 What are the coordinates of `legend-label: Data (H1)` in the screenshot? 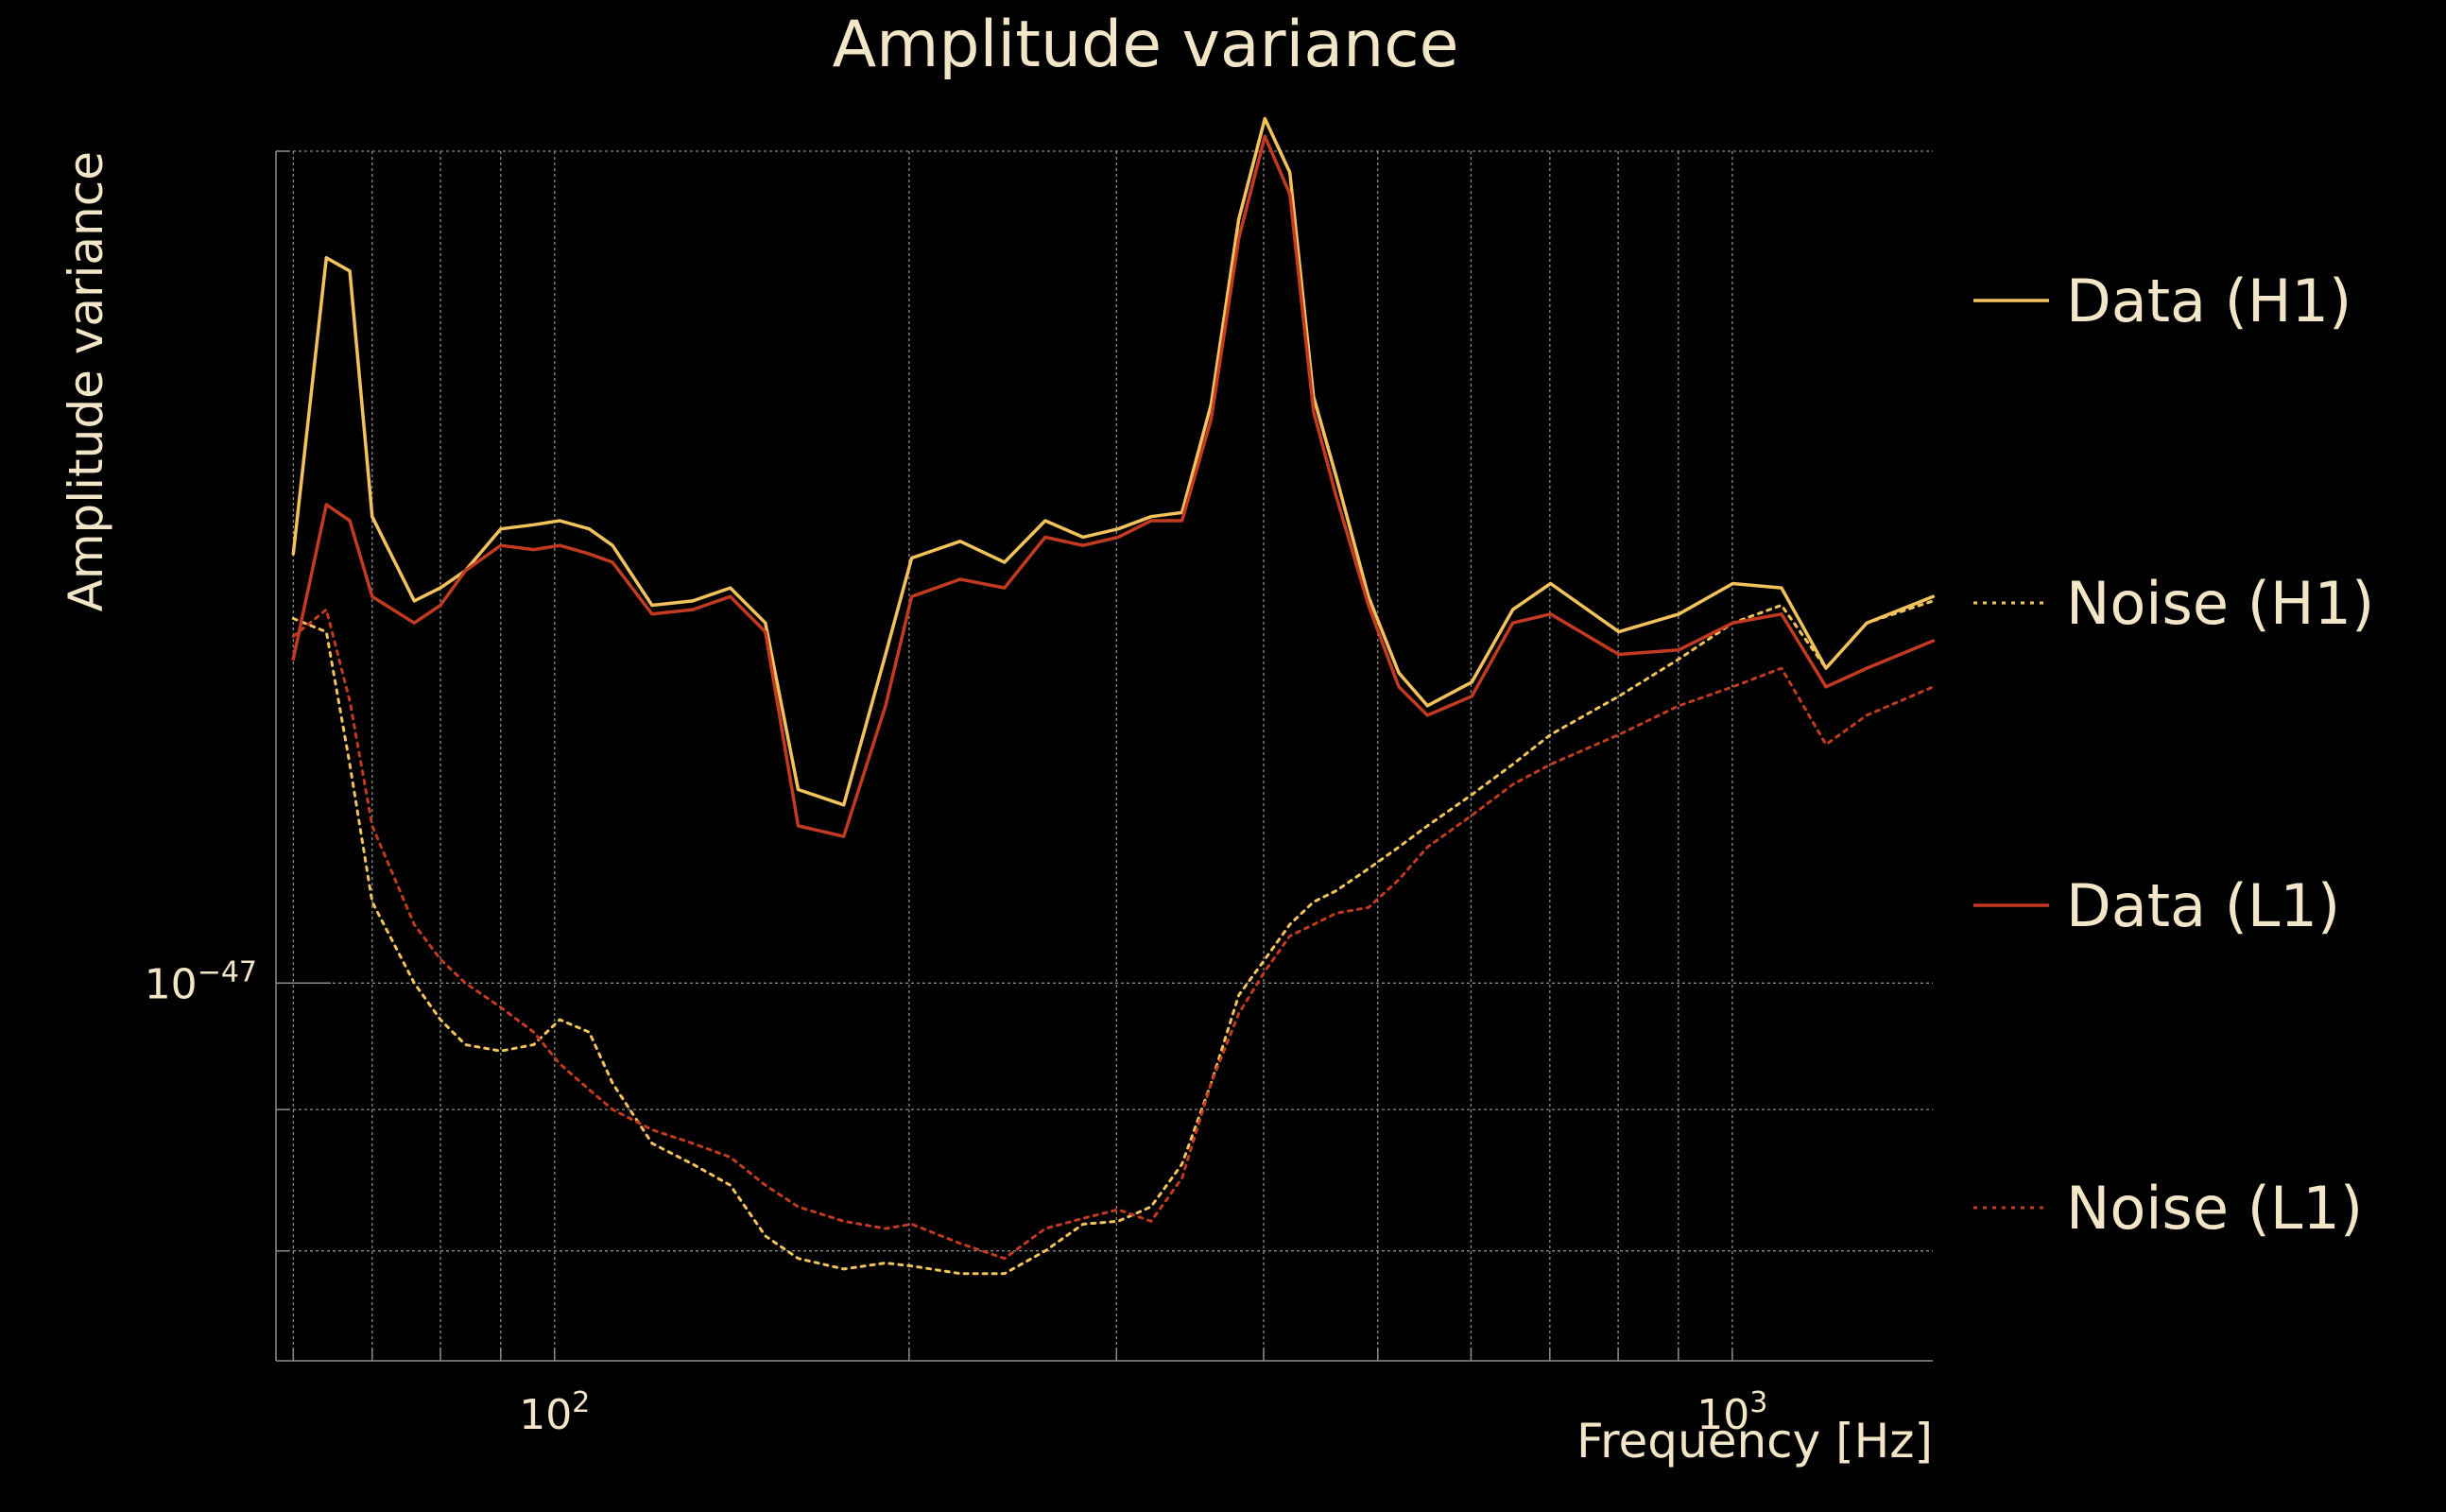 It's located at (2208, 300).